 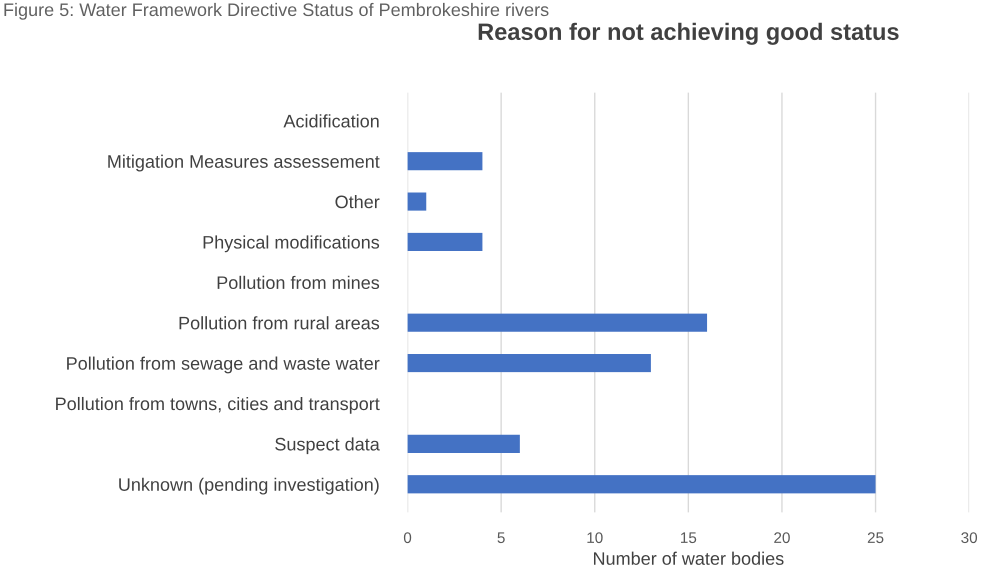 What do you see at coordinates (249, 486) in the screenshot?
I see `y-tick-label: Unknown (pending investigation)` at bounding box center [249, 486].